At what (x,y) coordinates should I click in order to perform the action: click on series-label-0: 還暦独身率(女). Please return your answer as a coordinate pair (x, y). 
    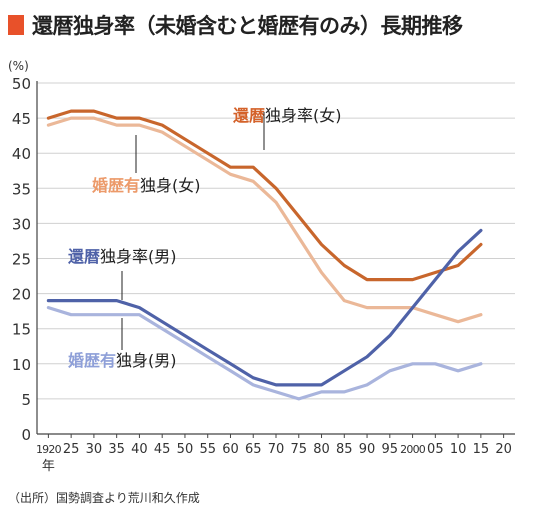
    Looking at the image, I should click on (287, 115).